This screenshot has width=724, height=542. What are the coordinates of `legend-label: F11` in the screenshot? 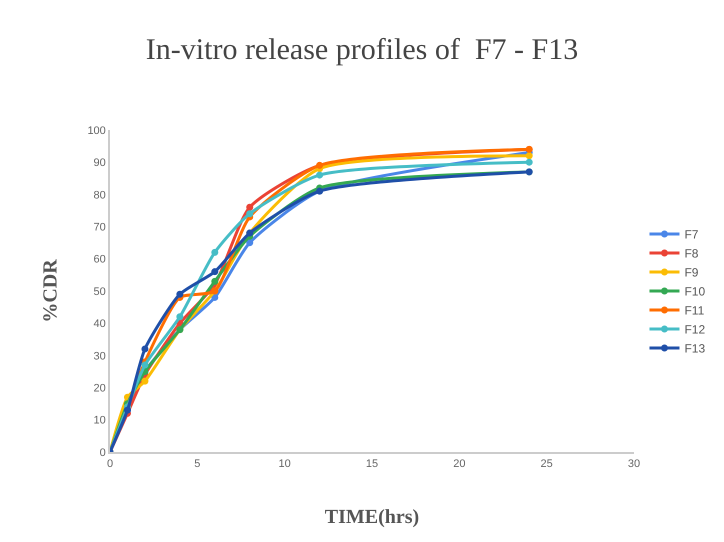 It's located at (694, 311).